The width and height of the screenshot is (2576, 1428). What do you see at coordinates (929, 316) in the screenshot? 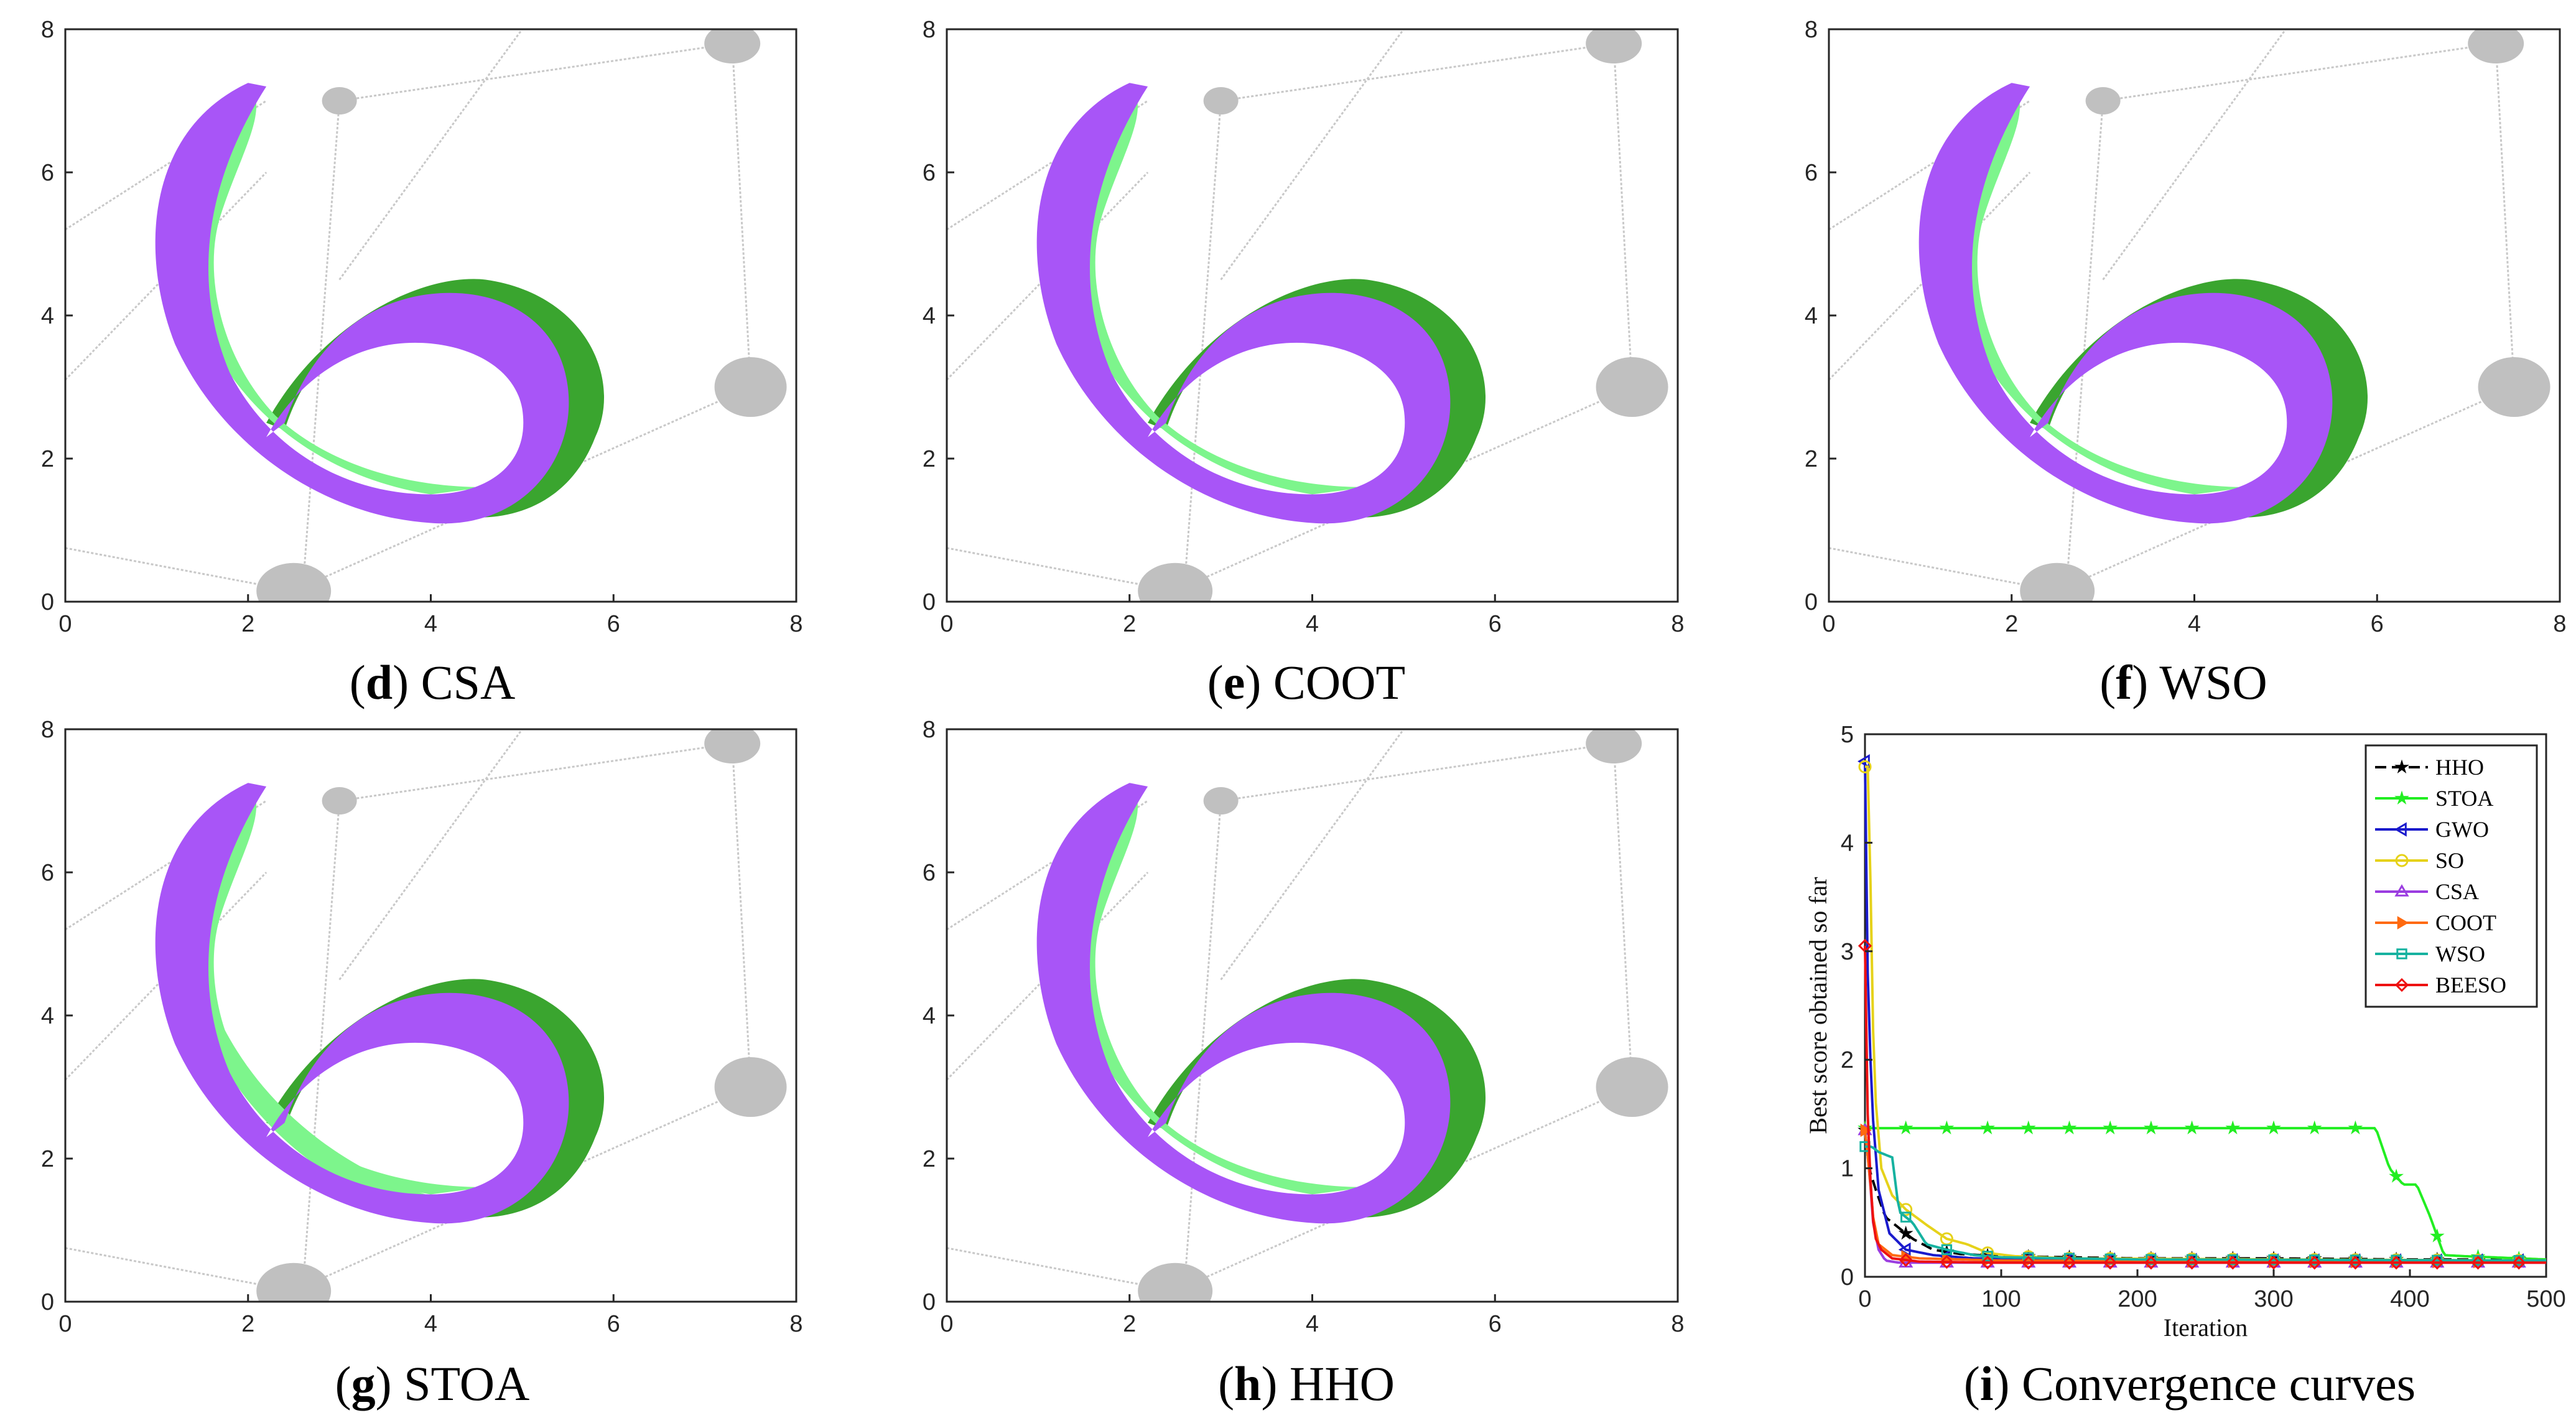
I see `y-tick-label: 4` at bounding box center [929, 316].